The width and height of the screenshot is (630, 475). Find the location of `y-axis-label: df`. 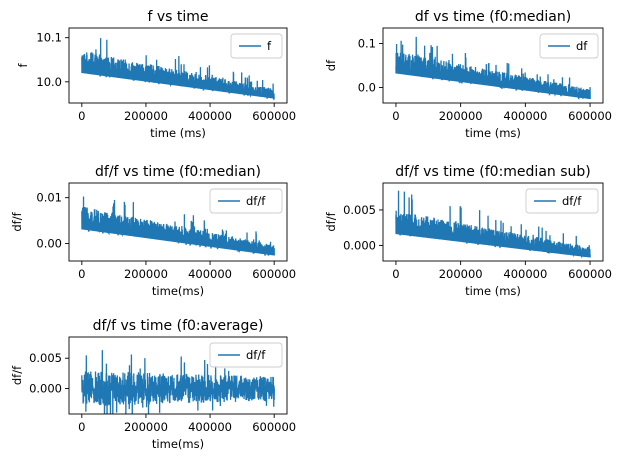

y-axis-label: df is located at coordinates (331, 65).